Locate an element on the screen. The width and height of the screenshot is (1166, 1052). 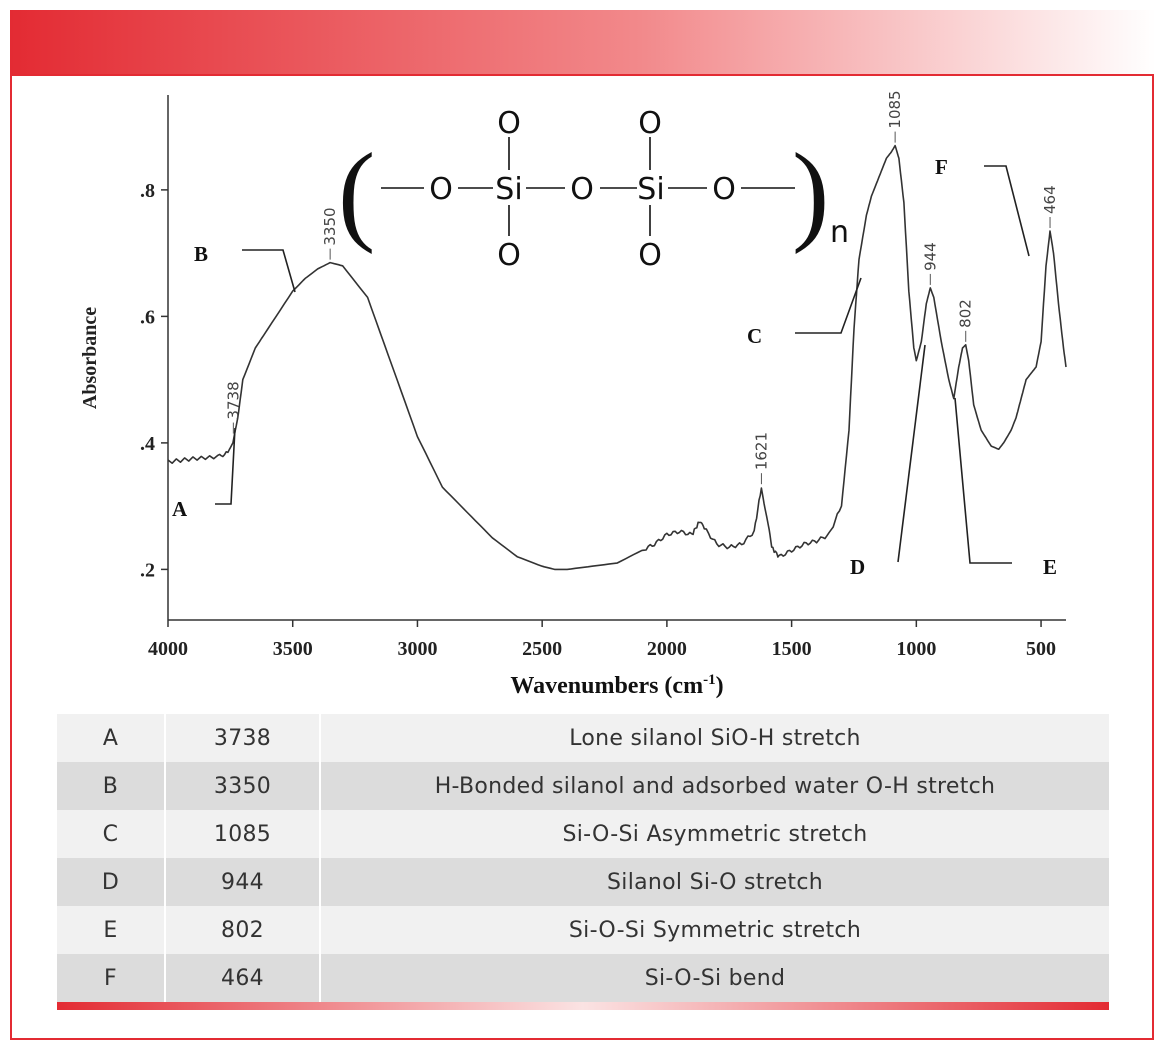
table-row: F 464 Si-O-Si bend is located at coordinates (583, 978).